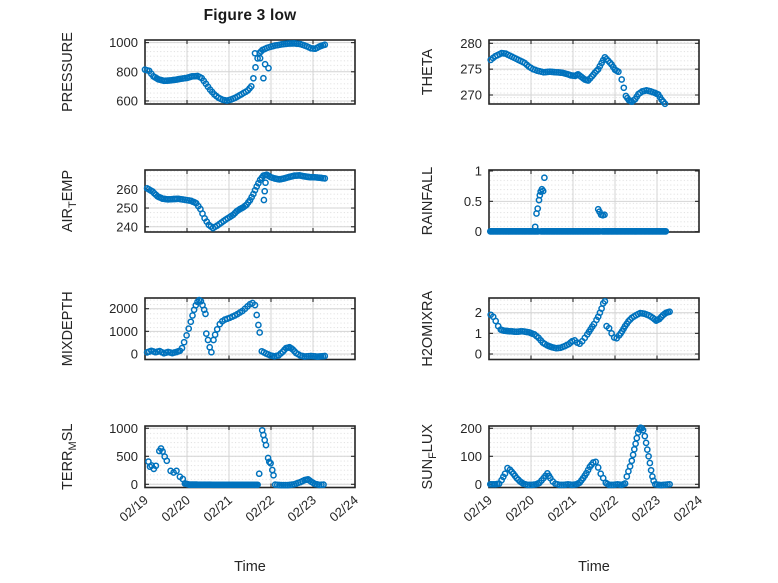 The image size is (778, 583). I want to click on ylabel-terr-msl: TERRMSL, so click(69, 457).